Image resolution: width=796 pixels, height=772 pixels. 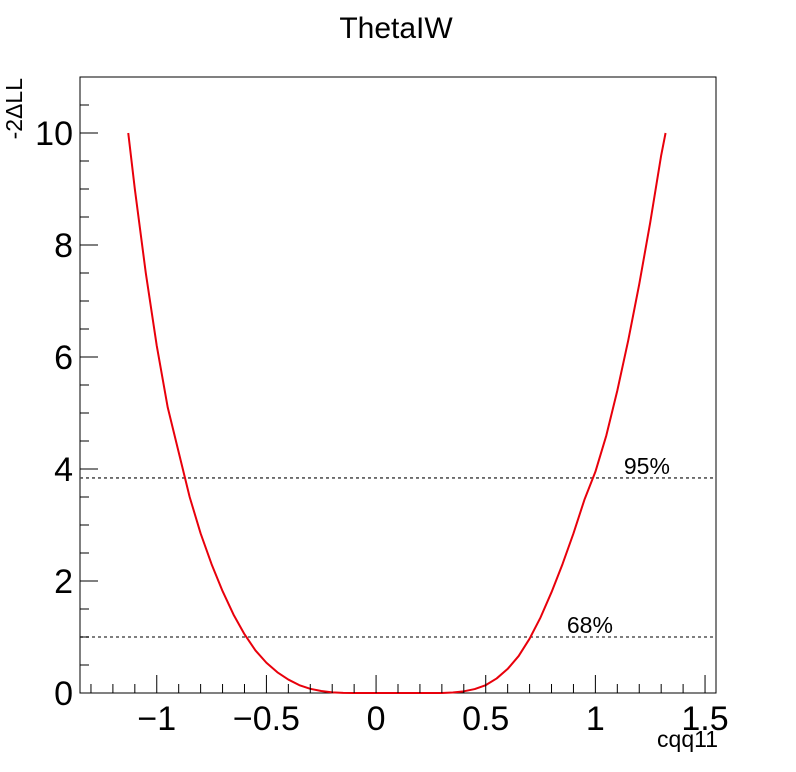 I want to click on x-axis: −1 −0.5 0 0.5 1 1.5, so click(x=409, y=706).